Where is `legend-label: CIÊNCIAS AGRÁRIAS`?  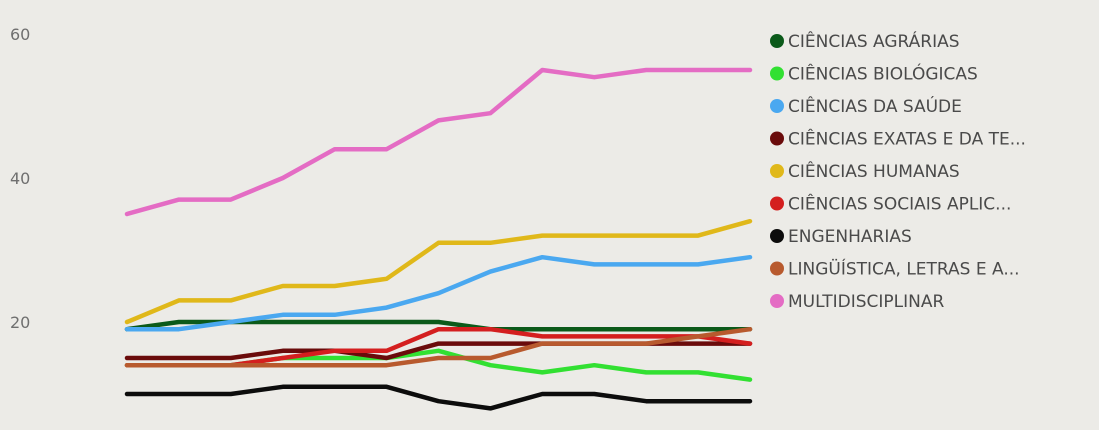 legend-label: CIÊNCIAS AGRÁRIAS is located at coordinates (874, 41).